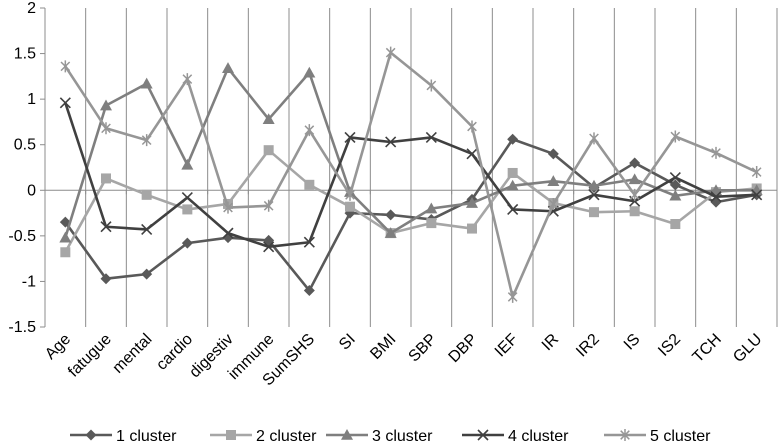 This screenshot has height=443, width=778. I want to click on legend-label: 3 cluster, so click(402, 435).